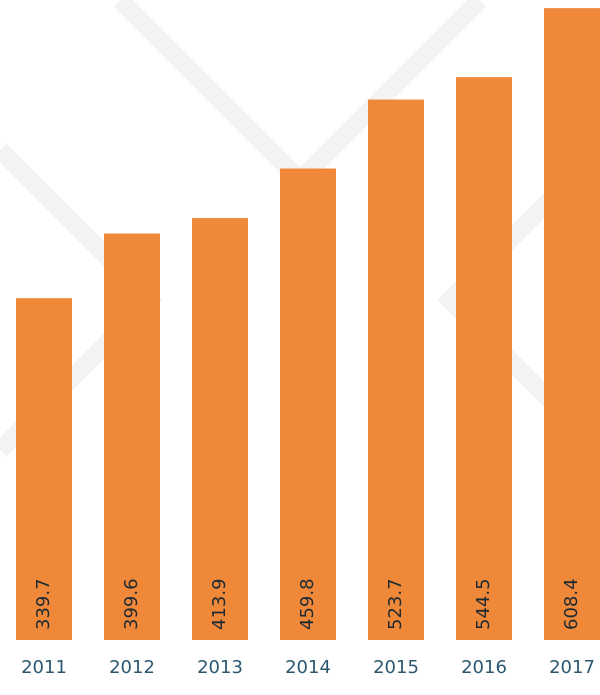  Describe the element at coordinates (484, 667) in the screenshot. I see `x-tick-label: 2016` at that location.